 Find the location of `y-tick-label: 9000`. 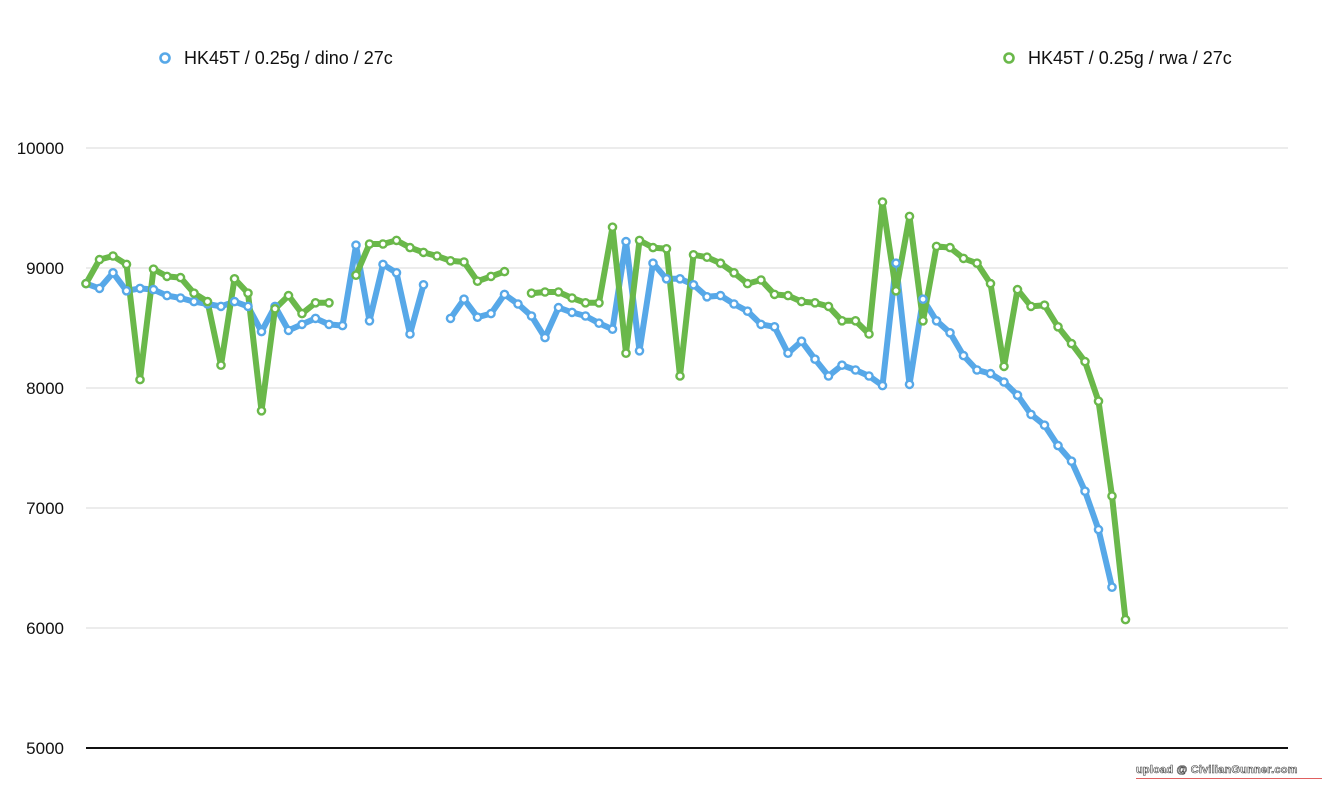

y-tick-label: 9000 is located at coordinates (45, 268).